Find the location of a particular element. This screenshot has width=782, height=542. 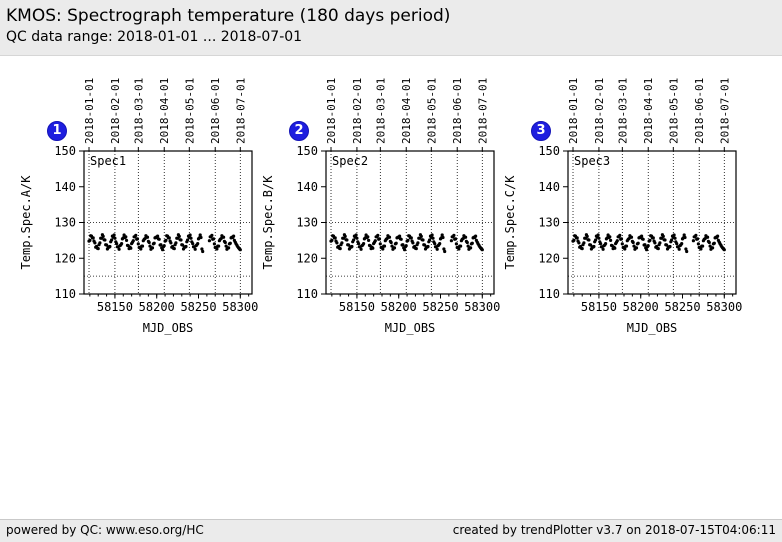

date-label: 2018-02-01 is located at coordinates (115, 111).